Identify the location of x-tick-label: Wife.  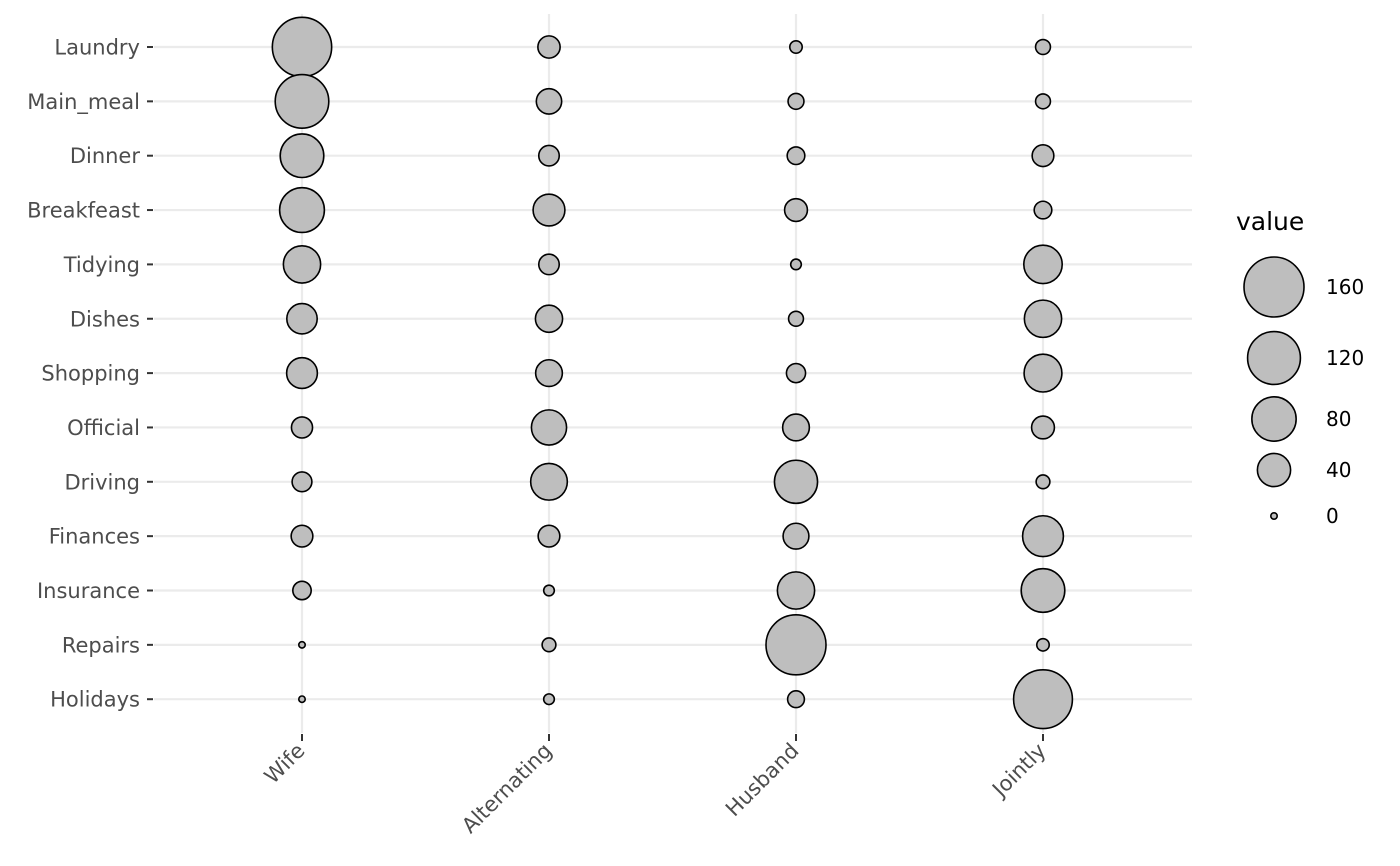
(285, 764).